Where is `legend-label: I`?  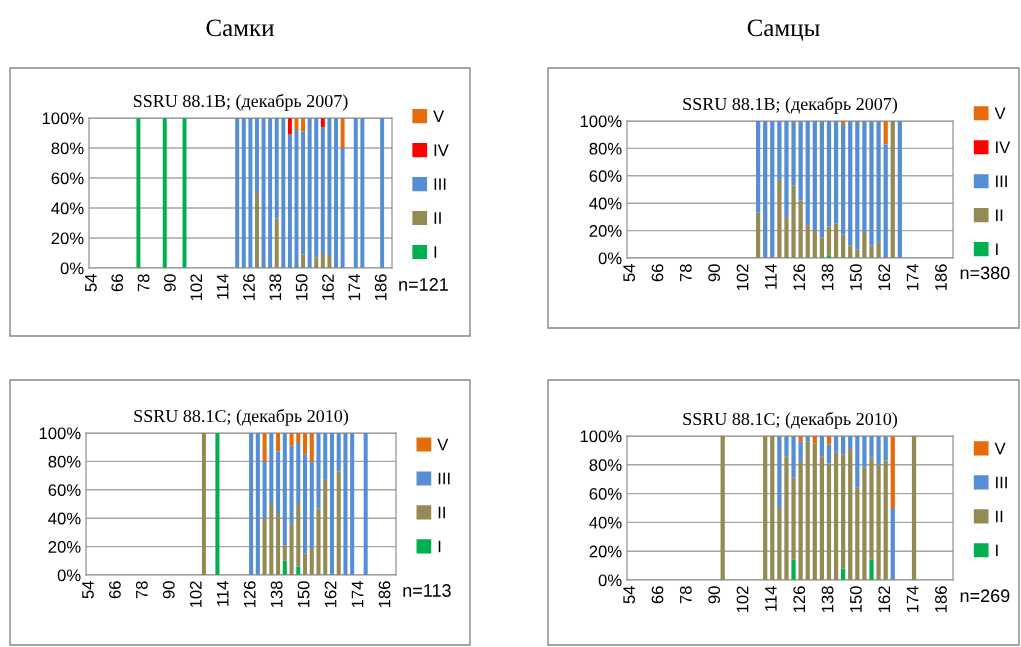 legend-label: I is located at coordinates (997, 550).